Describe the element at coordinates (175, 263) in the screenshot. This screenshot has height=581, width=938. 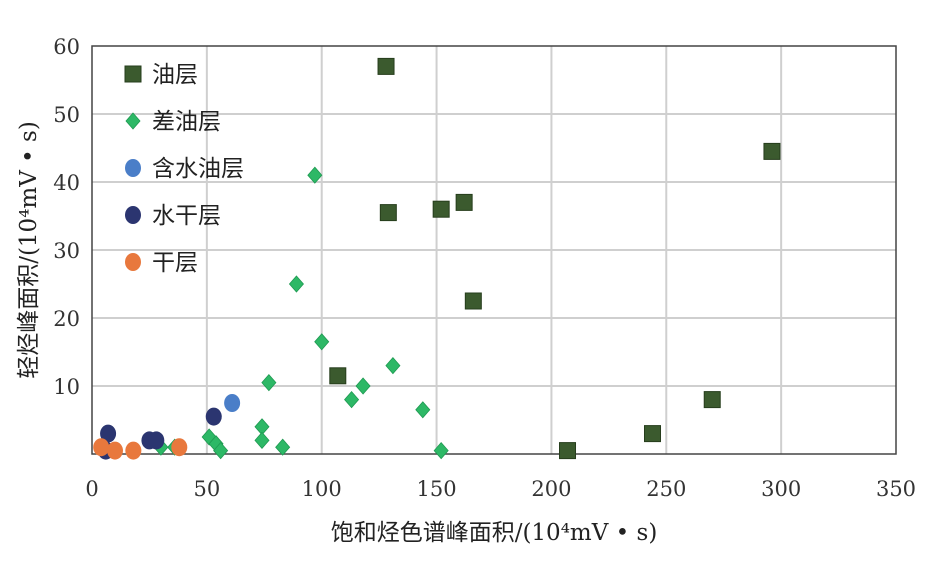
I see `legend-label: 干层` at that location.